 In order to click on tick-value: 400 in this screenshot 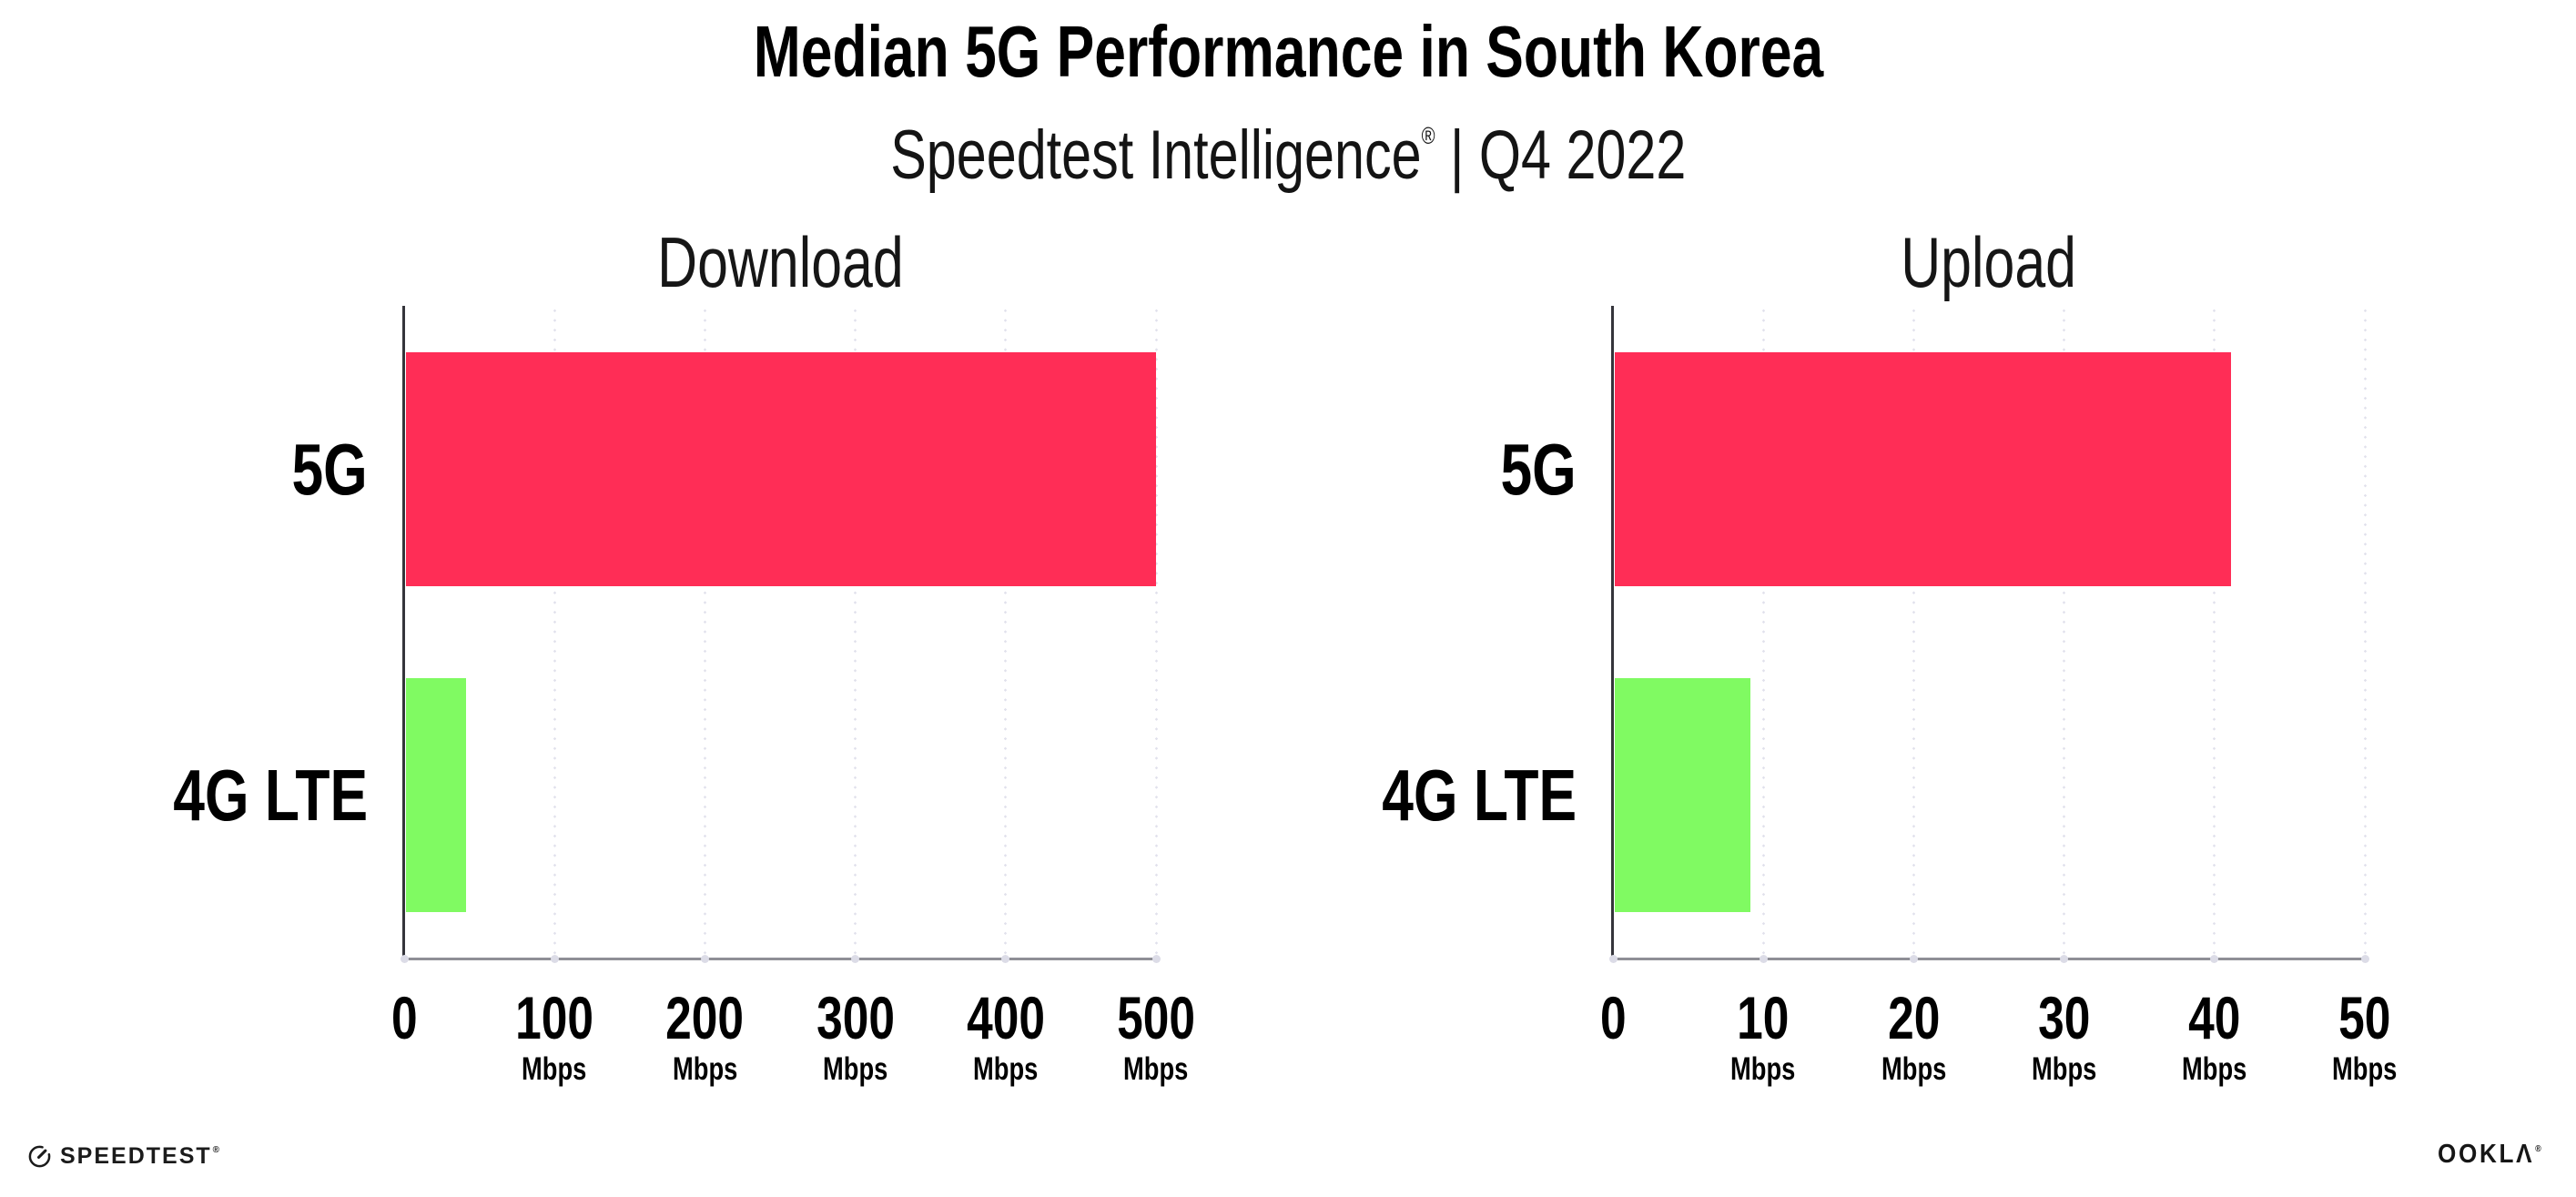, I will do `click(1005, 1018)`.